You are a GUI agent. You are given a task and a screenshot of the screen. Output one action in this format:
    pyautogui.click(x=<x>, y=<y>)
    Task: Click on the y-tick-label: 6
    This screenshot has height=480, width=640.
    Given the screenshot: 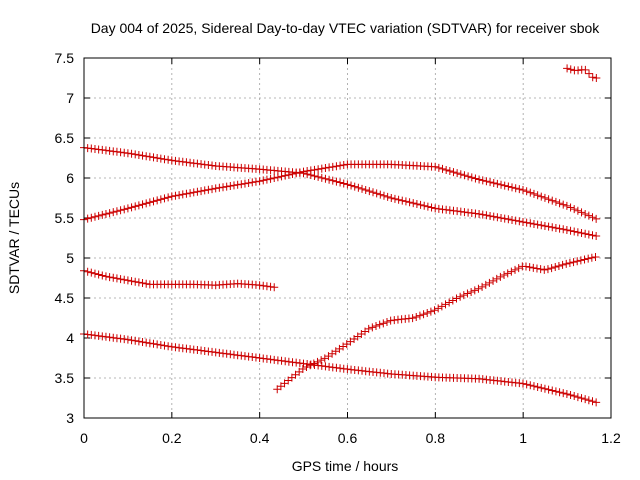 What is the action you would take?
    pyautogui.click(x=70, y=178)
    